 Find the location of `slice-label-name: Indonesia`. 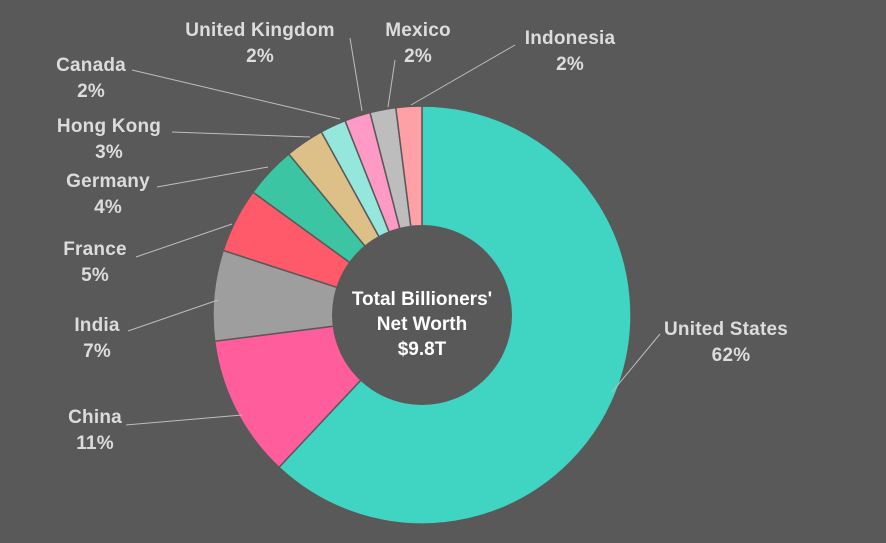

slice-label-name: Indonesia is located at coordinates (570, 38).